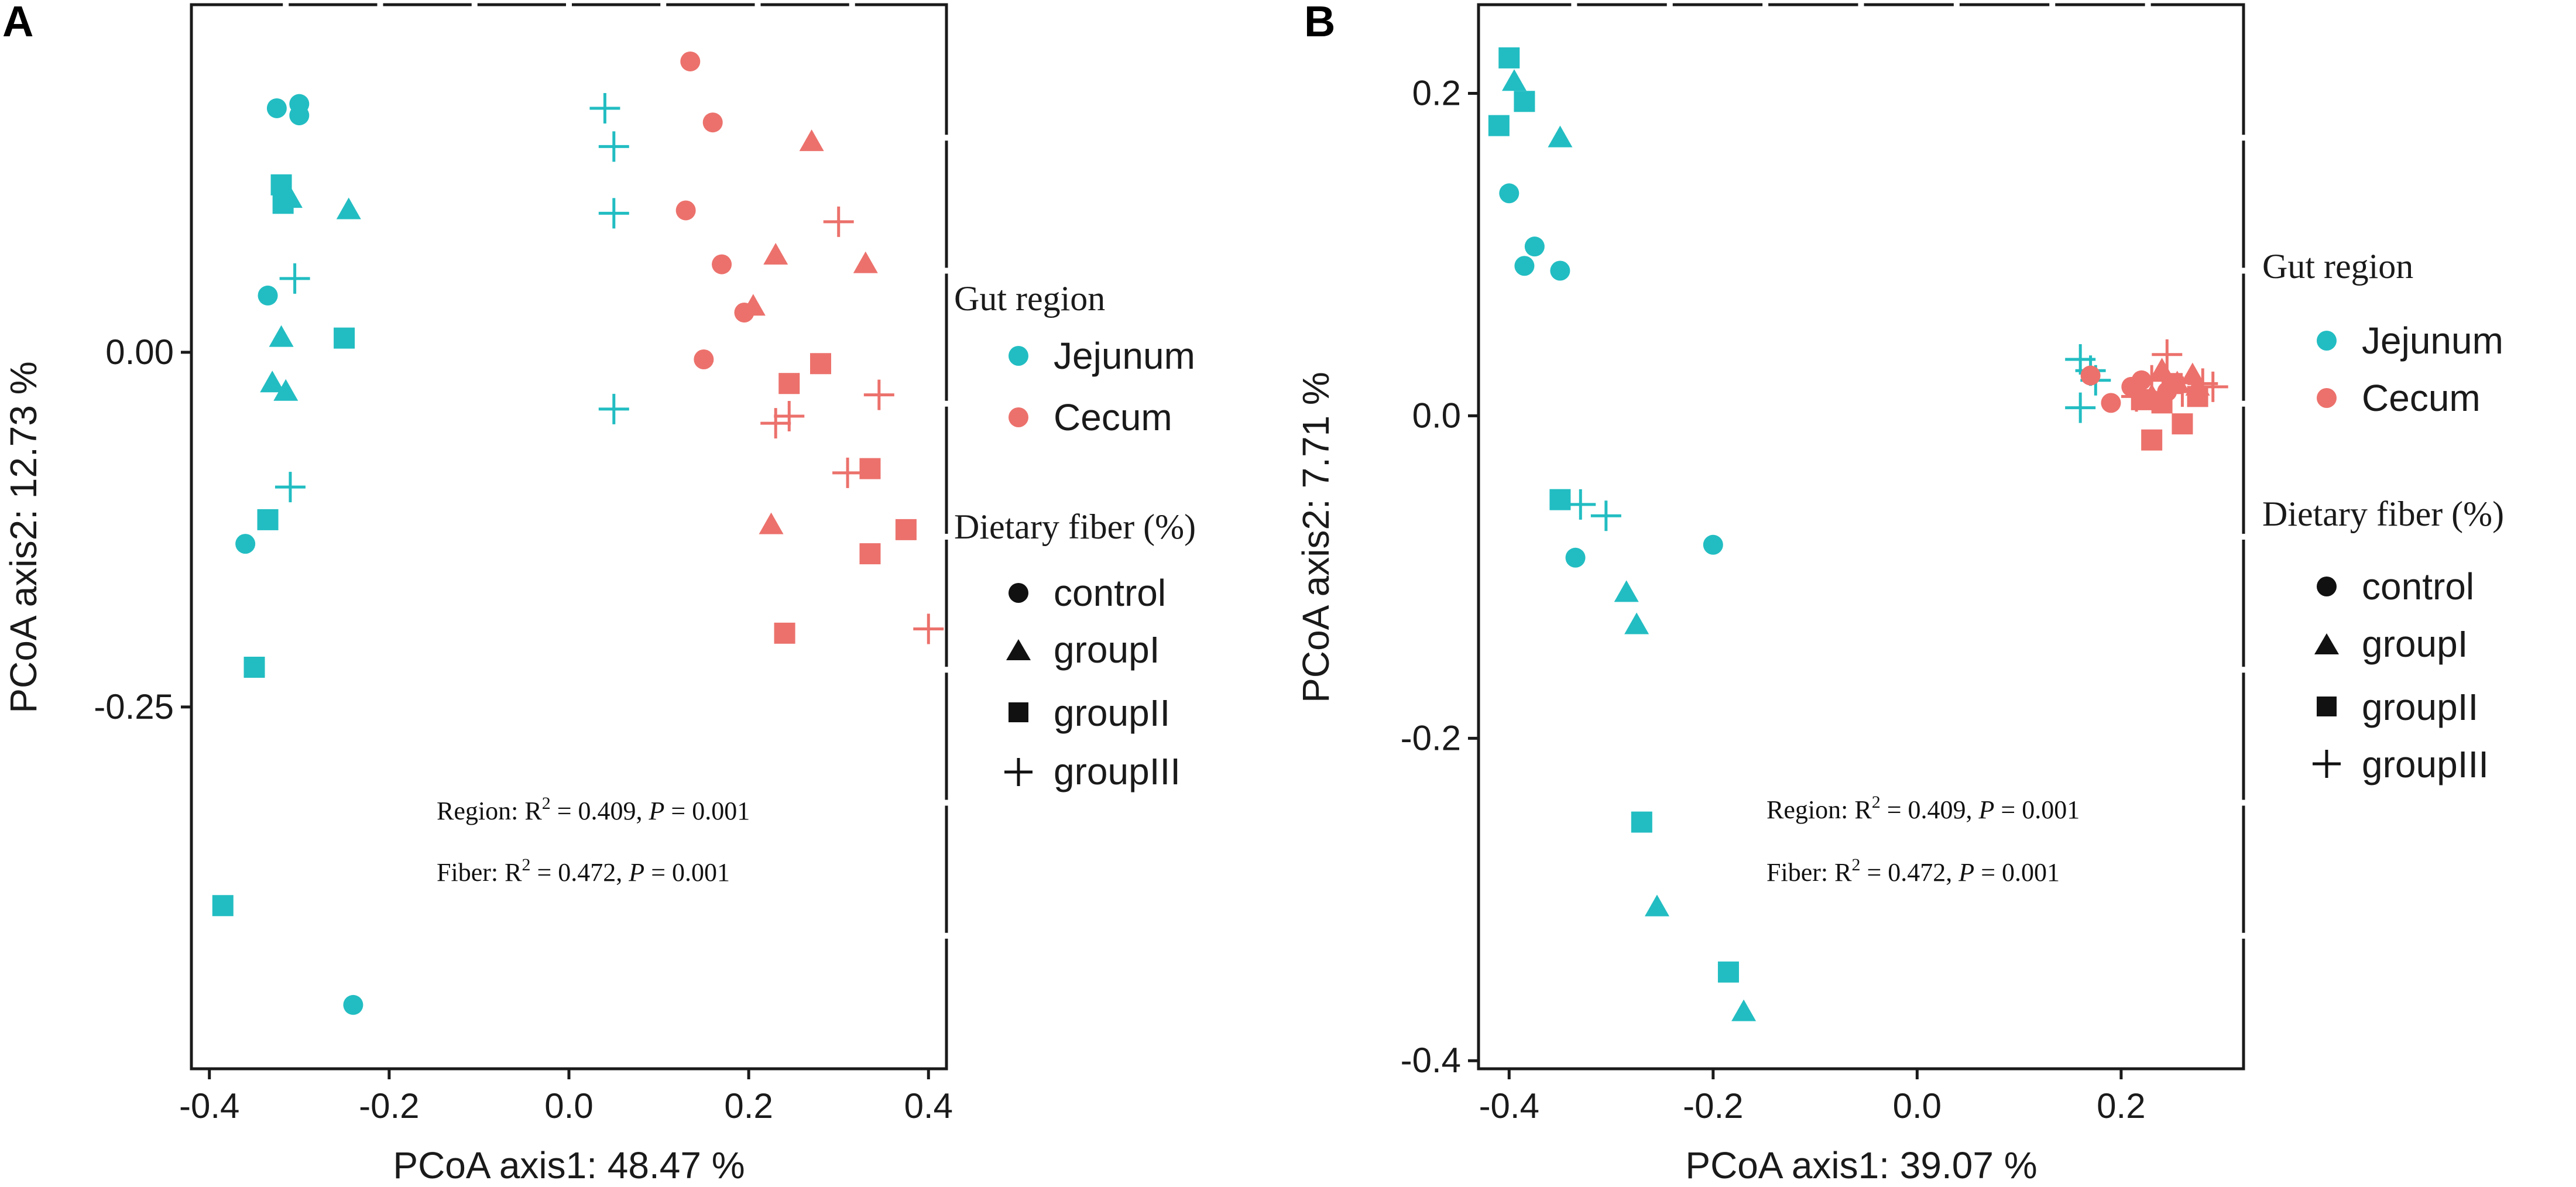 This screenshot has width=2576, height=1187. I want to click on y-tick-label: -0.2, so click(1431, 737).